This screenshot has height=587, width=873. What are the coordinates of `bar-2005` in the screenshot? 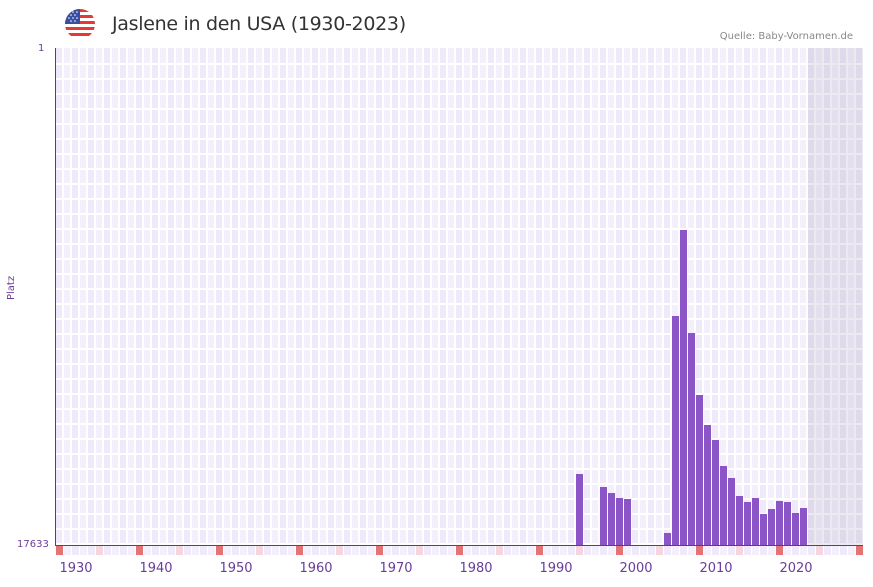 It's located at (675, 430).